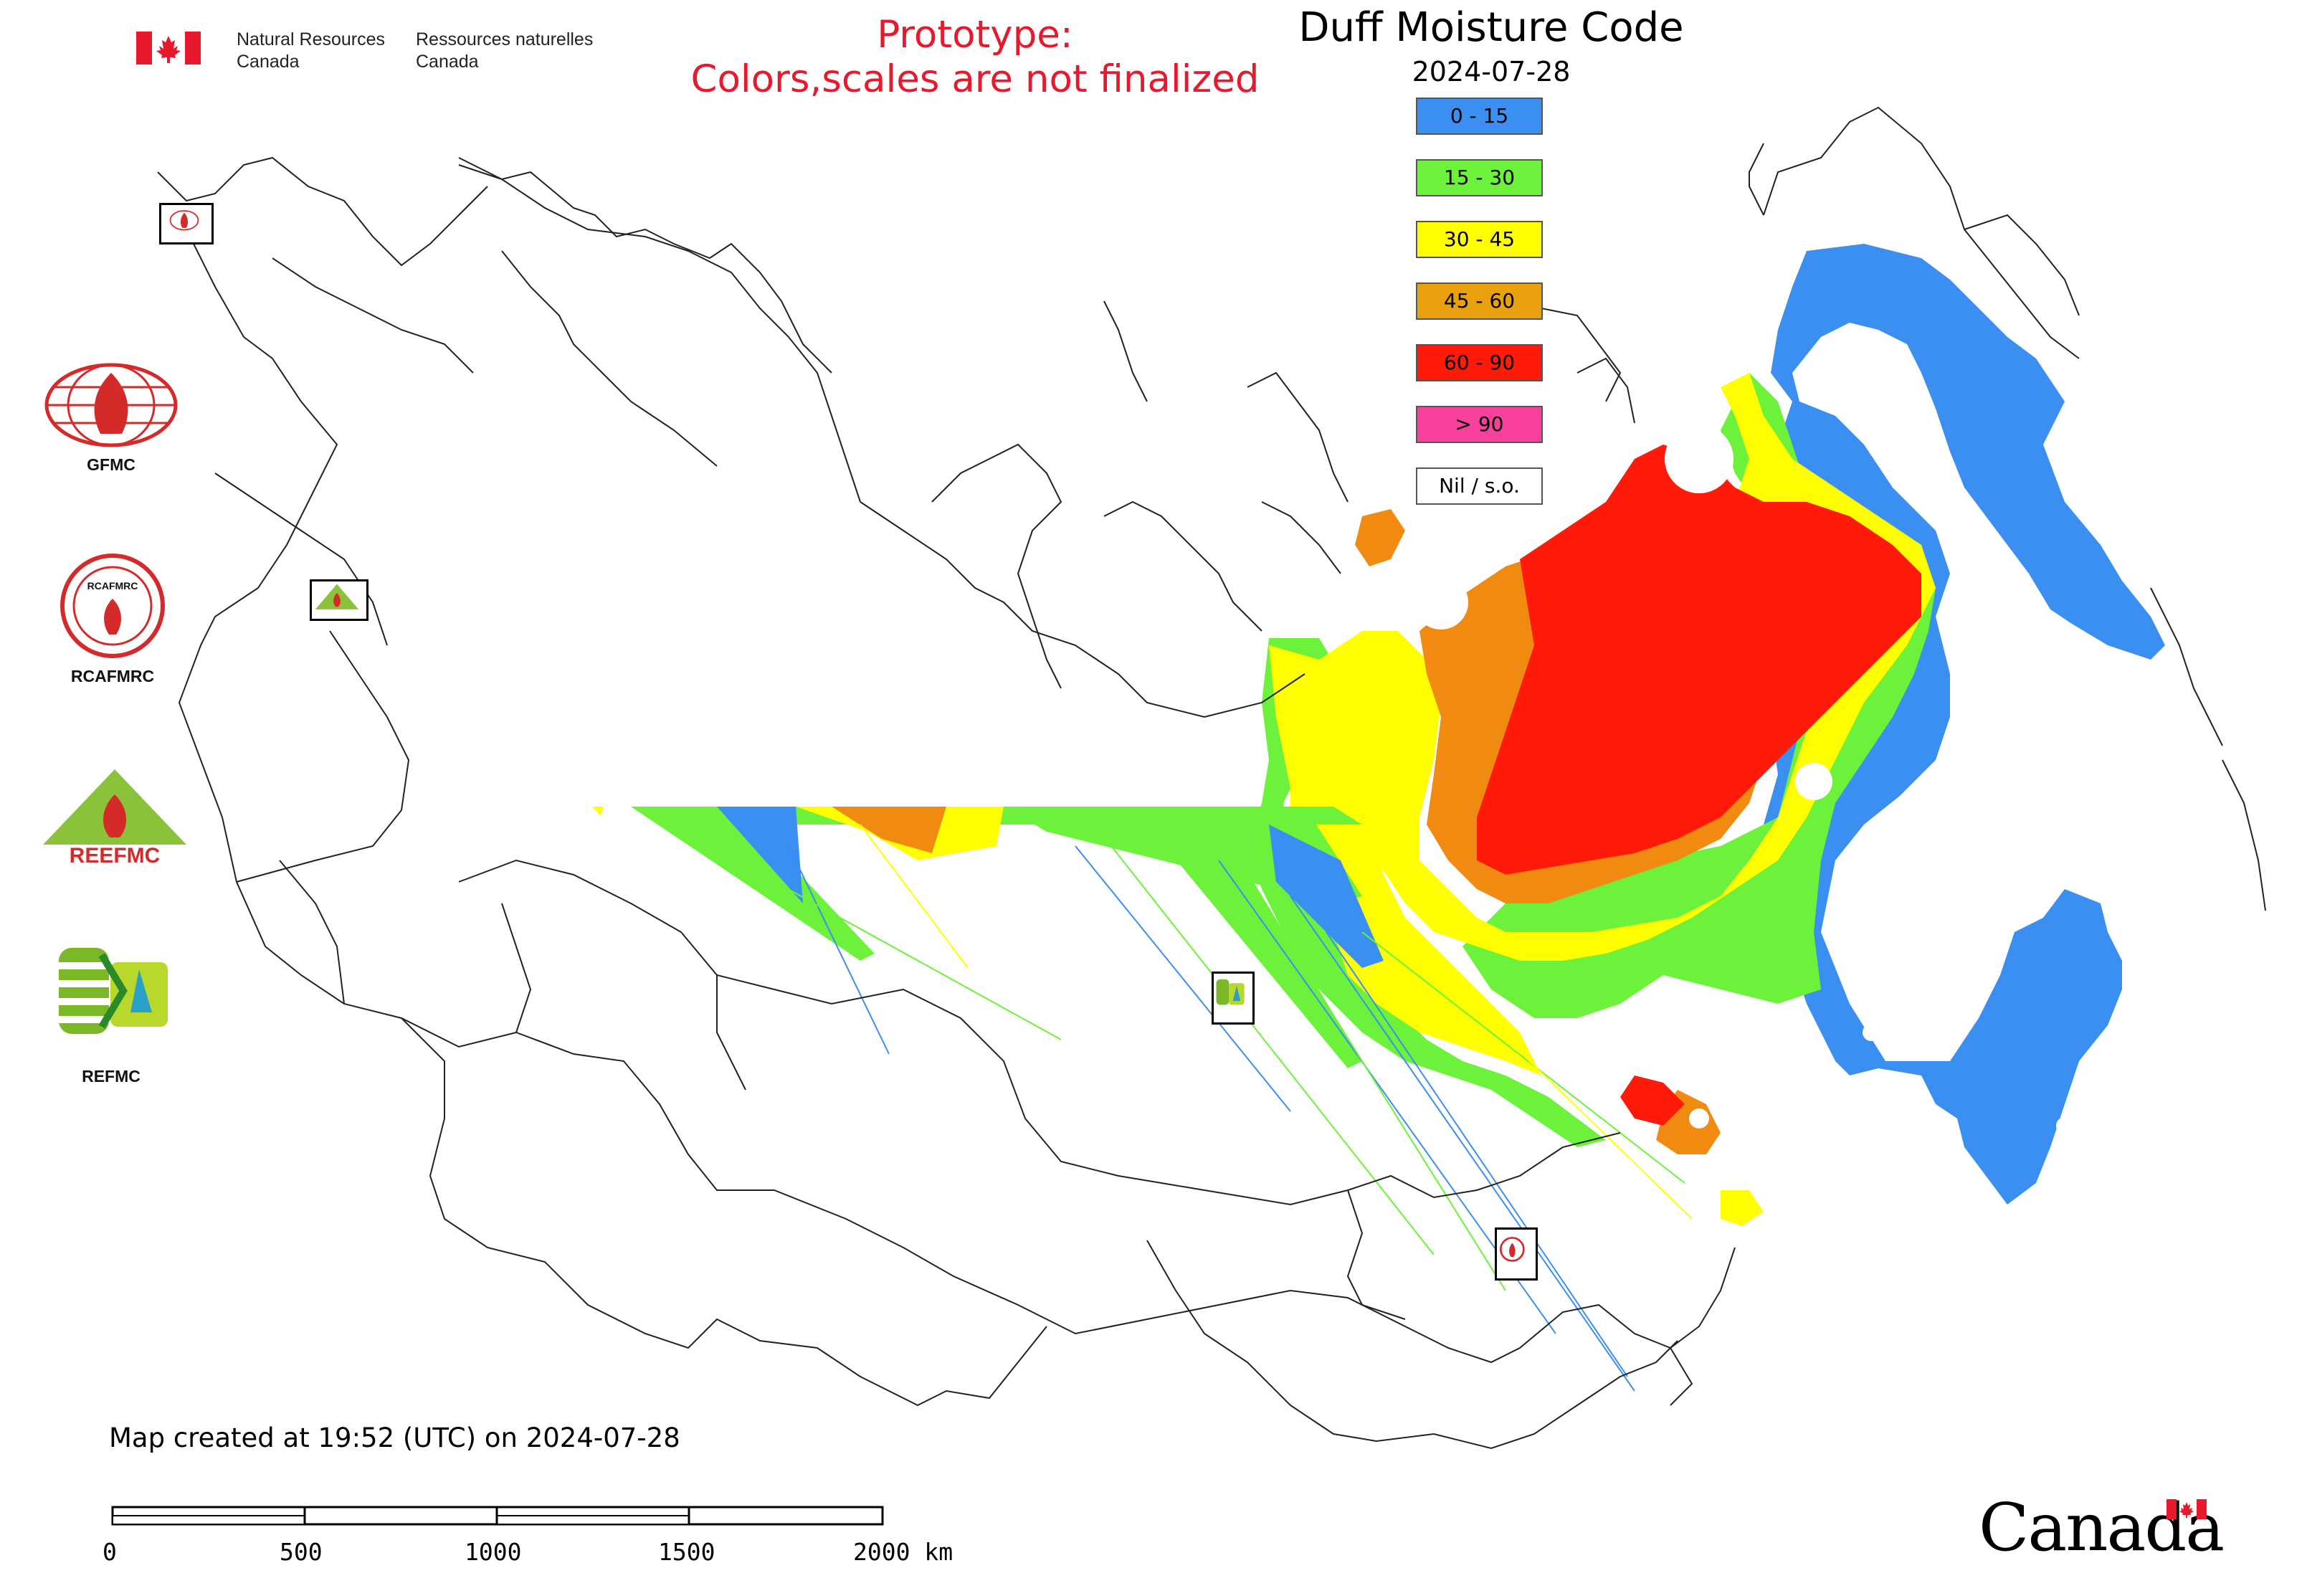  What do you see at coordinates (1480, 177) in the screenshot?
I see `legend-item-15-30: 15 - 30` at bounding box center [1480, 177].